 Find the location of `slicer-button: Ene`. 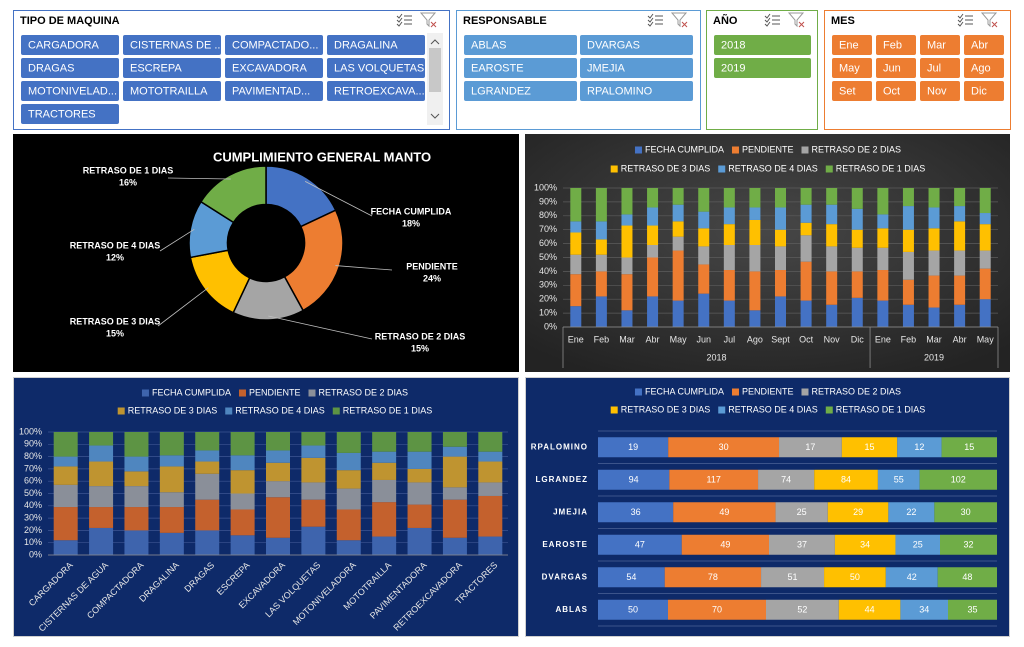

slicer-button: Ene is located at coordinates (852, 45).